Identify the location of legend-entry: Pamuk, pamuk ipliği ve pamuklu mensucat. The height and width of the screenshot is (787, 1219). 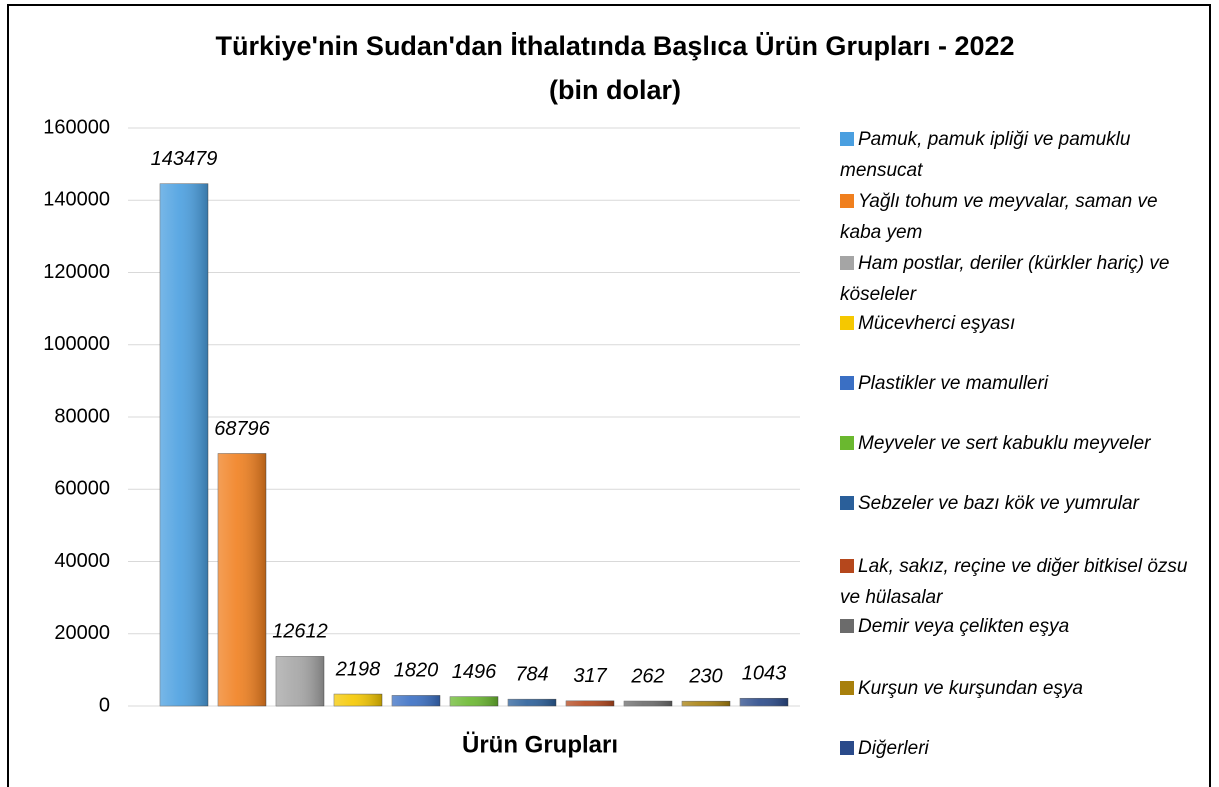
(1020, 155).